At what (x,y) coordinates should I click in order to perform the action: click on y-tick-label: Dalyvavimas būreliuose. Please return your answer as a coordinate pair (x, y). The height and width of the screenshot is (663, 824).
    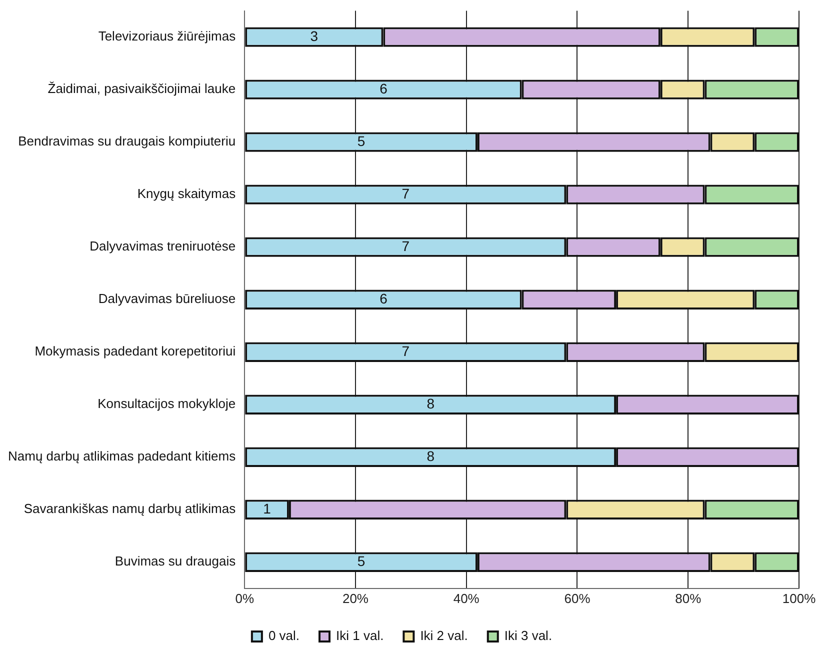
    Looking at the image, I should click on (167, 298).